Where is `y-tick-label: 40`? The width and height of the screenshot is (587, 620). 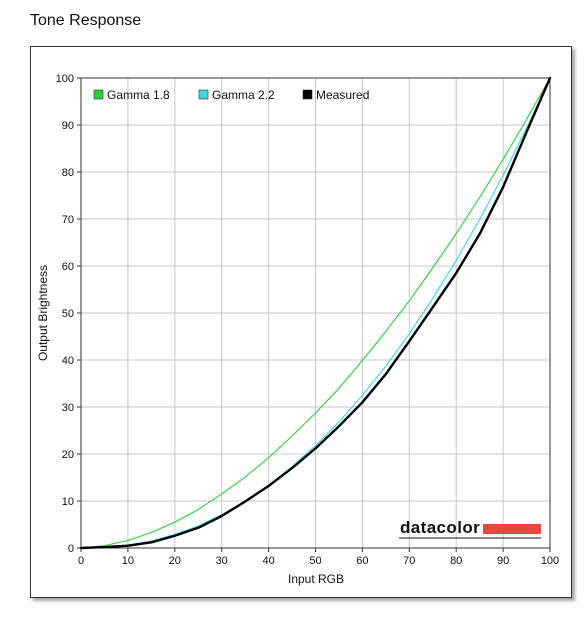
y-tick-label: 40 is located at coordinates (68, 361).